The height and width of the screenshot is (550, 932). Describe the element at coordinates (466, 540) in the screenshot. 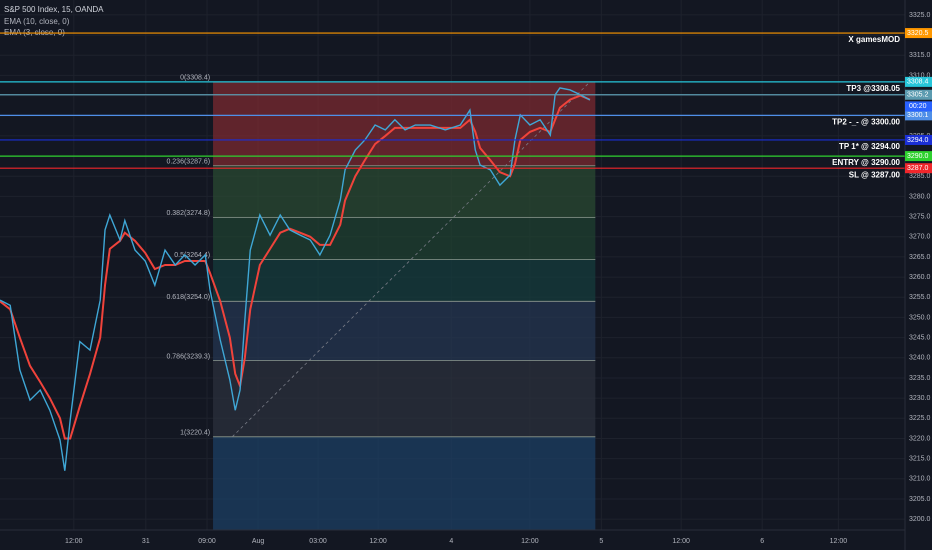

I see `x-axis-area` at that location.